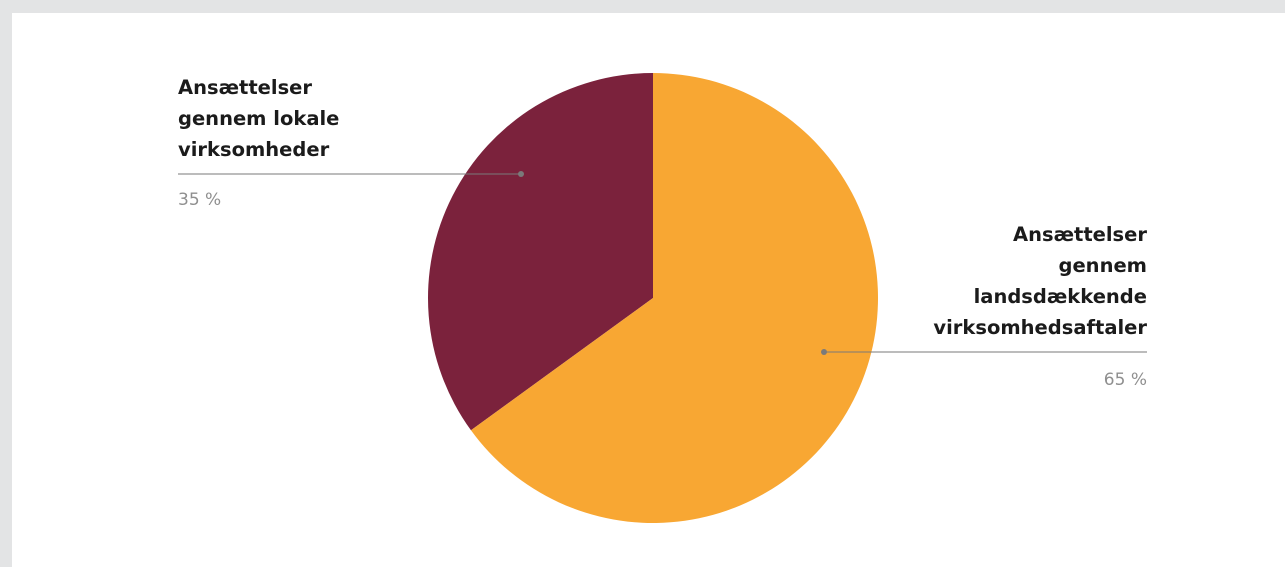 Image resolution: width=1285 pixels, height=567 pixels. Describe the element at coordinates (540, 252) in the screenshot. I see `pie-slice-lokale-virksomheder` at that location.